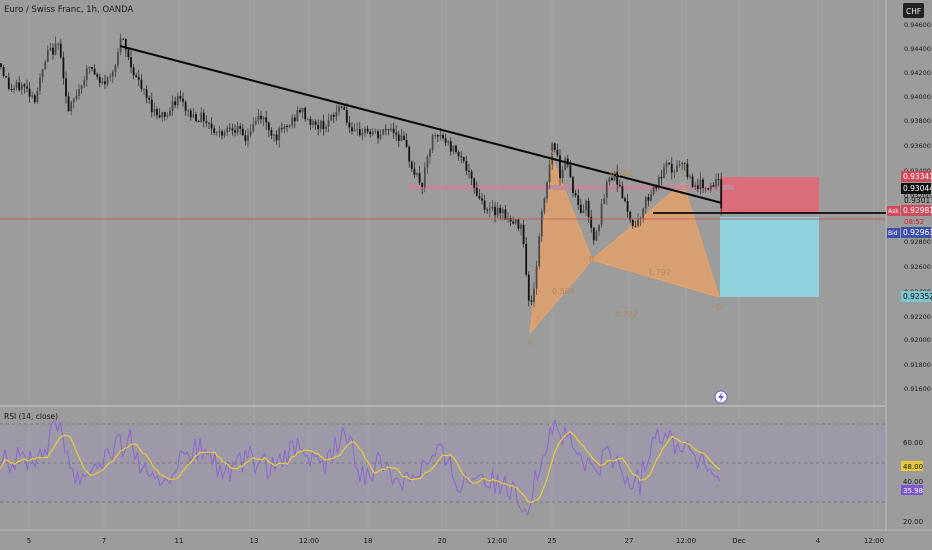 This screenshot has height=550, width=932. Describe the element at coordinates (917, 121) in the screenshot. I see `price-tick-label: 0.93800` at that location.